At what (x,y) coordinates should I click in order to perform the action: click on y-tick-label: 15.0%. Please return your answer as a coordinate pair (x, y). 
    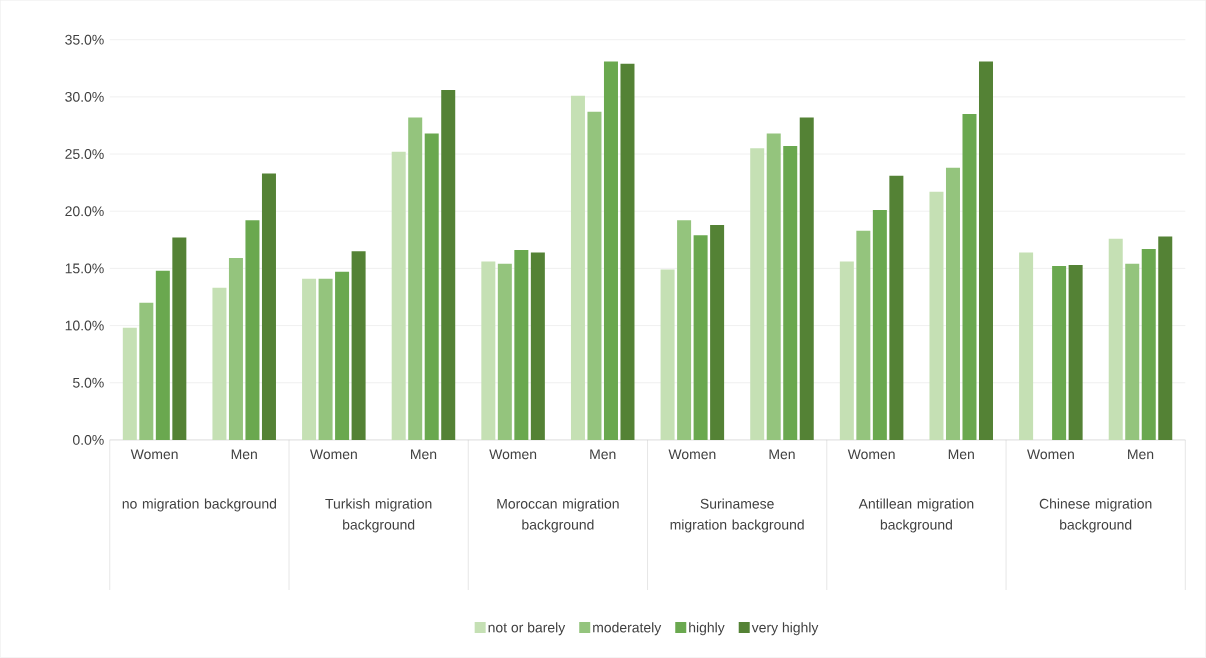
    Looking at the image, I should click on (84, 268).